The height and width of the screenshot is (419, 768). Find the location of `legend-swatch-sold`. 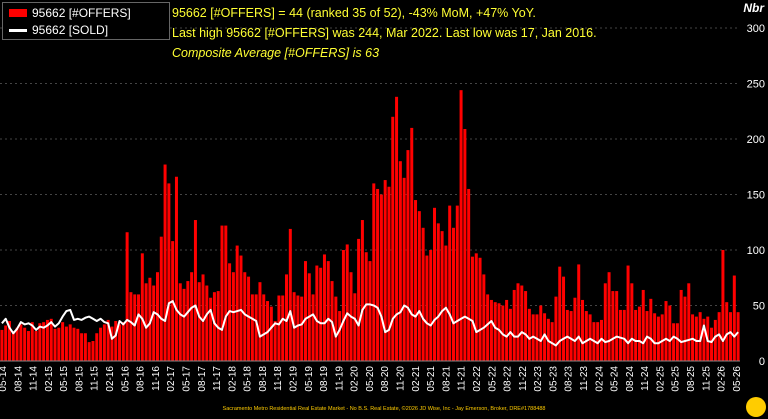

legend-swatch-sold is located at coordinates (18, 30).